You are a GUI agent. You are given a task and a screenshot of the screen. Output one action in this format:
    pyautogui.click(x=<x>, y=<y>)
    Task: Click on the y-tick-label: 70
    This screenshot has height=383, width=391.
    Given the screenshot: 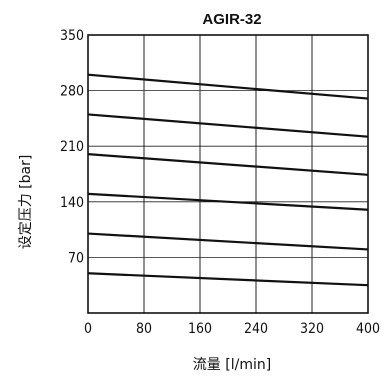 What is the action you would take?
    pyautogui.click(x=76, y=258)
    